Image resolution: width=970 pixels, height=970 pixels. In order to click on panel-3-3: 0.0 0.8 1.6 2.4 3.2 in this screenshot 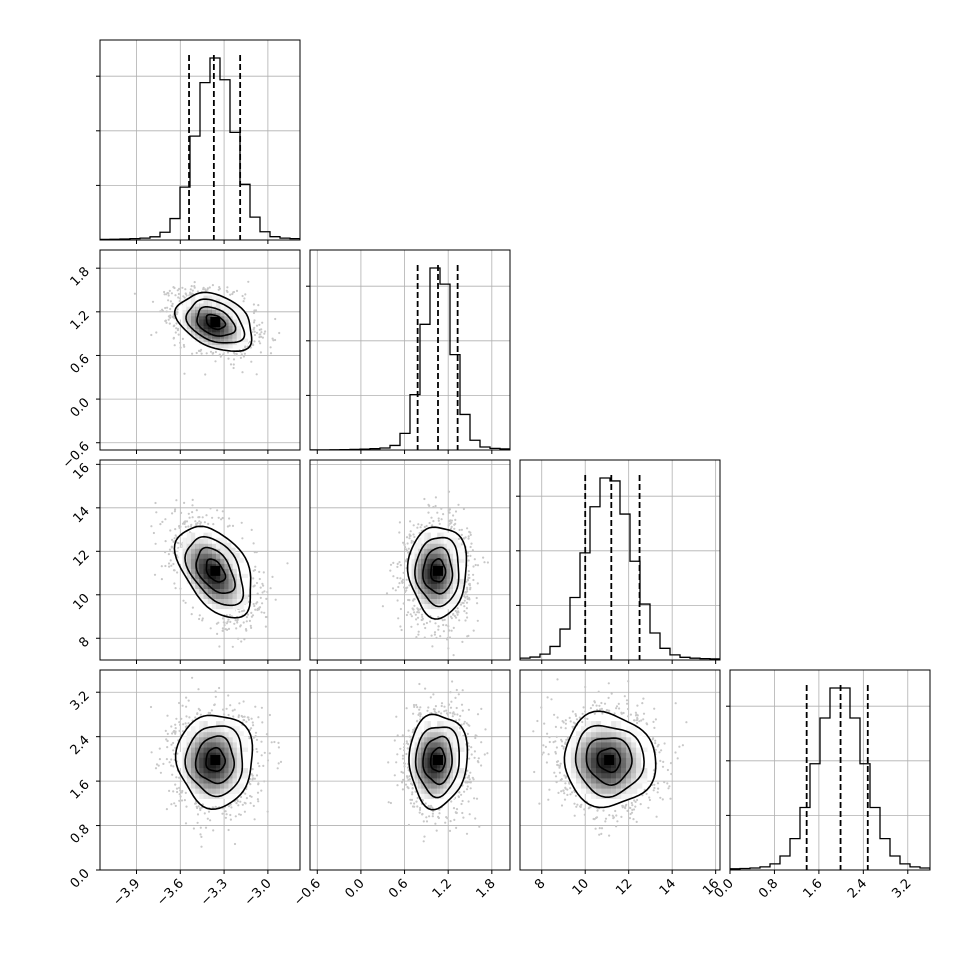, I will do `click(821, 785)`.